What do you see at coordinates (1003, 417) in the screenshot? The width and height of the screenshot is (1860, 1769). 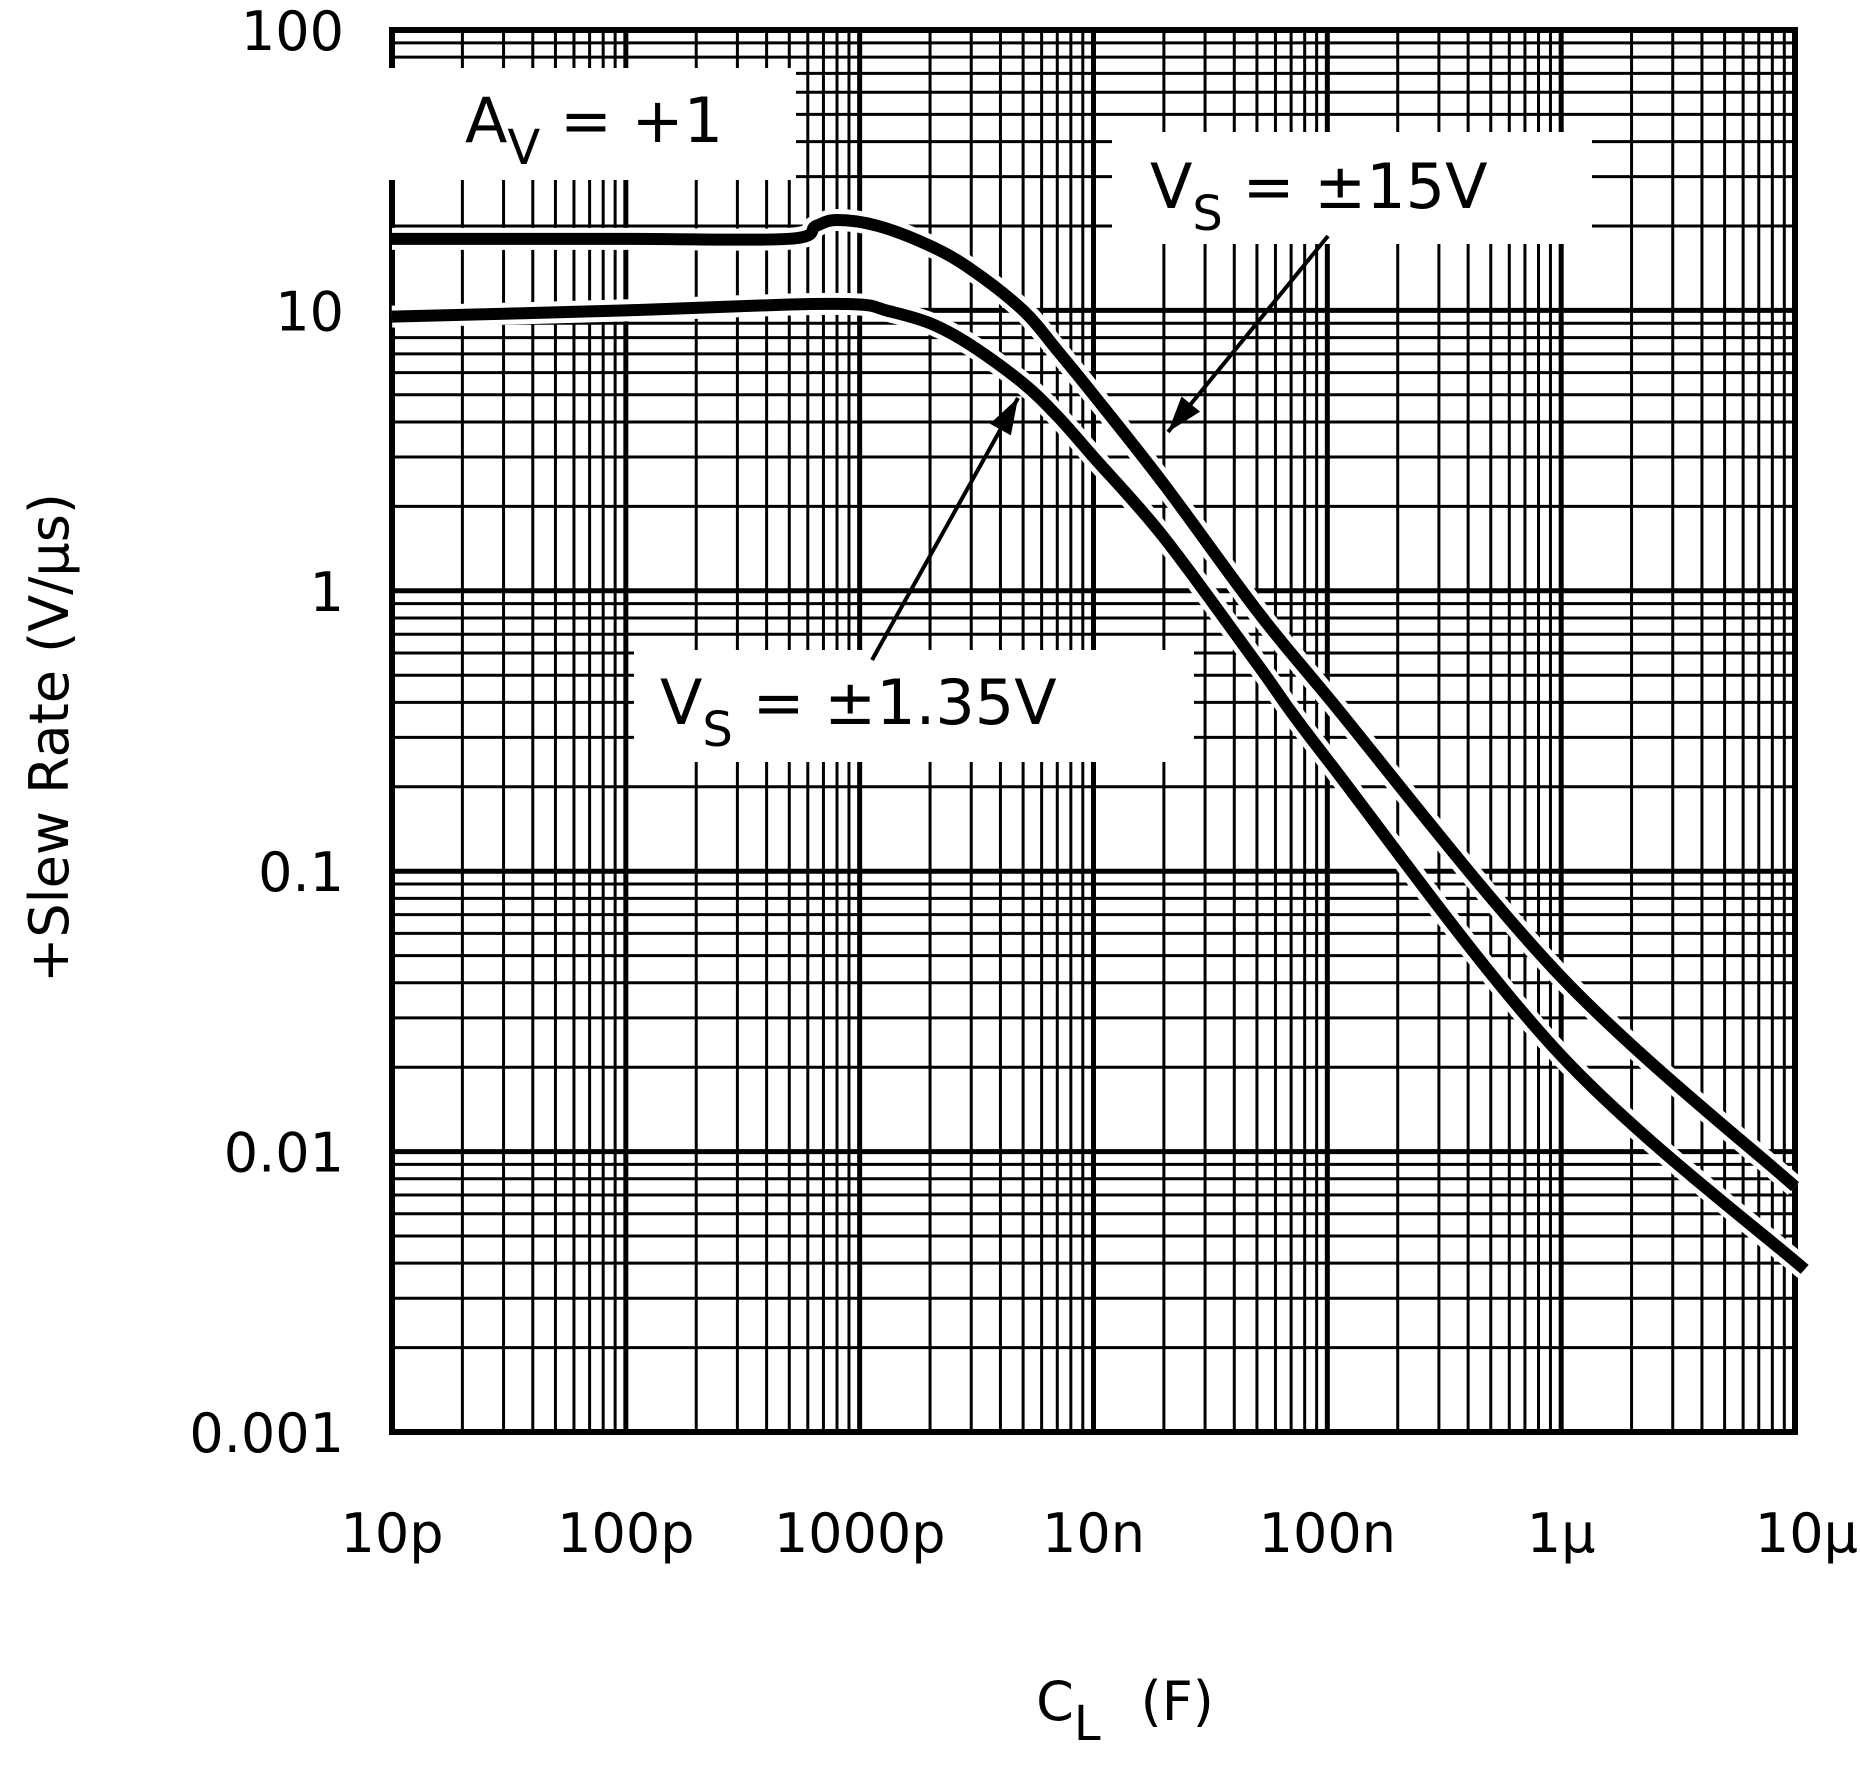 I see `arrow-1-35v-head` at bounding box center [1003, 417].